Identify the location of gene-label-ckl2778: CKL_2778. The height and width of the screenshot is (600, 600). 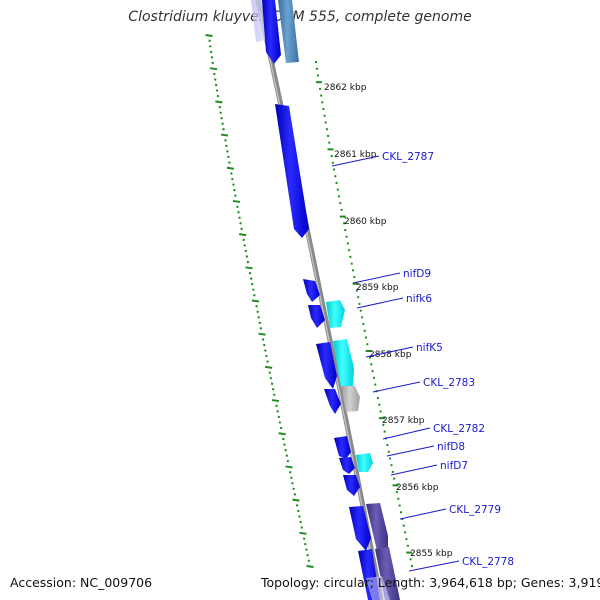
(488, 562).